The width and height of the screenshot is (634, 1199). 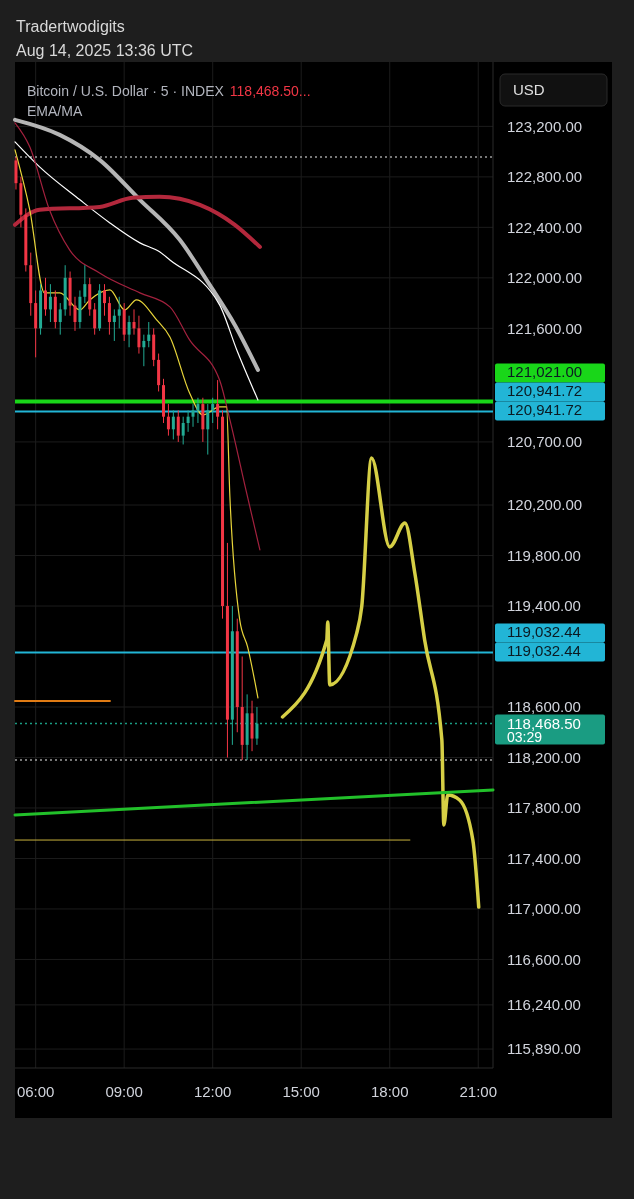 I want to click on x-tick-label: 21:00, so click(x=478, y=1091).